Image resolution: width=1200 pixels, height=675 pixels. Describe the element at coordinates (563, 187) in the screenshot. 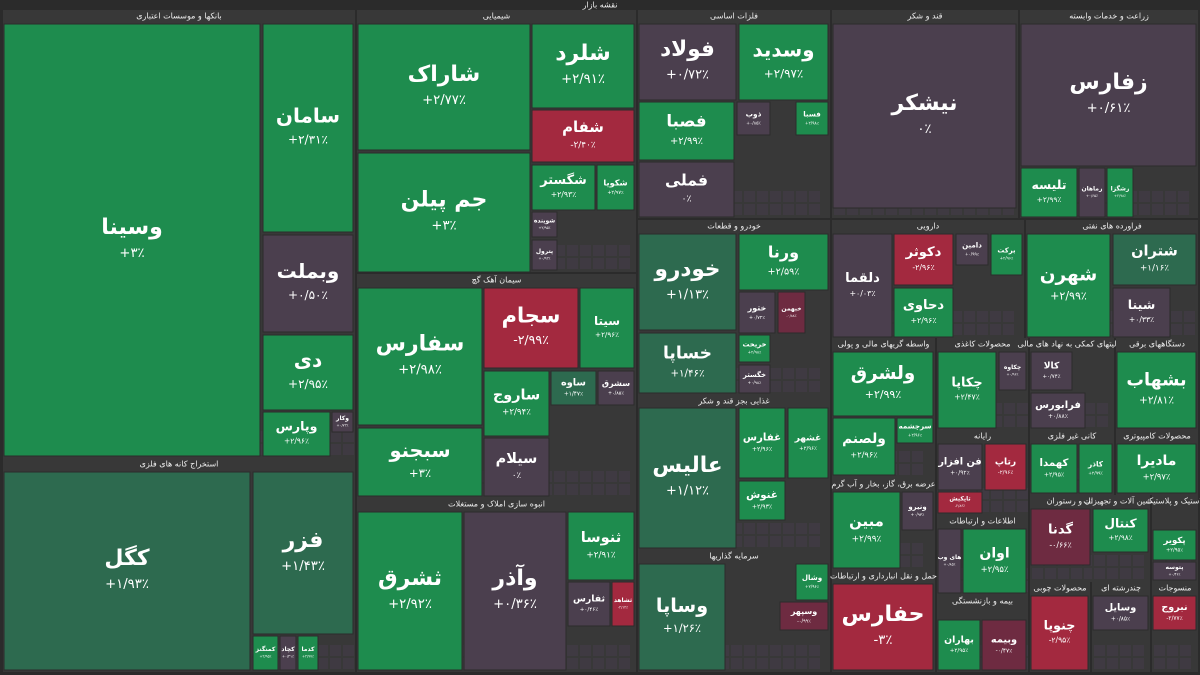

I see `stock-tile: شگستر +۲/۹۳٪` at that location.